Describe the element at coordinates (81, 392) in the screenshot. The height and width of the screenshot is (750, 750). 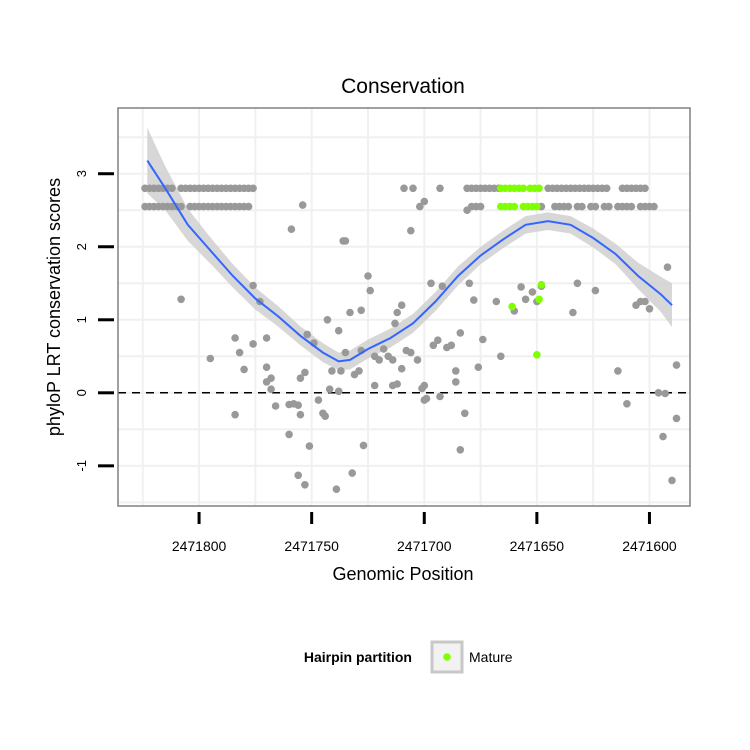
I see `y-tick-label: 0` at that location.